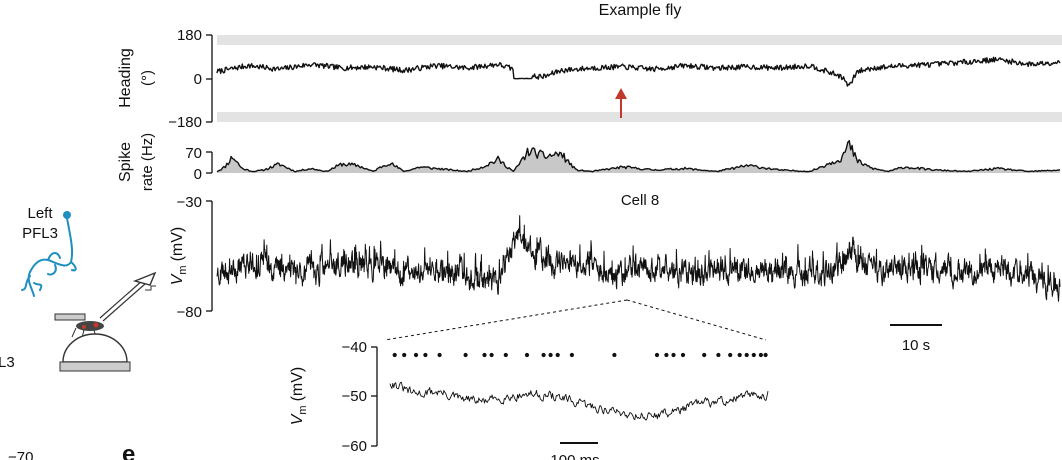 This screenshot has height=460, width=1062. I want to click on cell-title: Cell 8, so click(640, 200).